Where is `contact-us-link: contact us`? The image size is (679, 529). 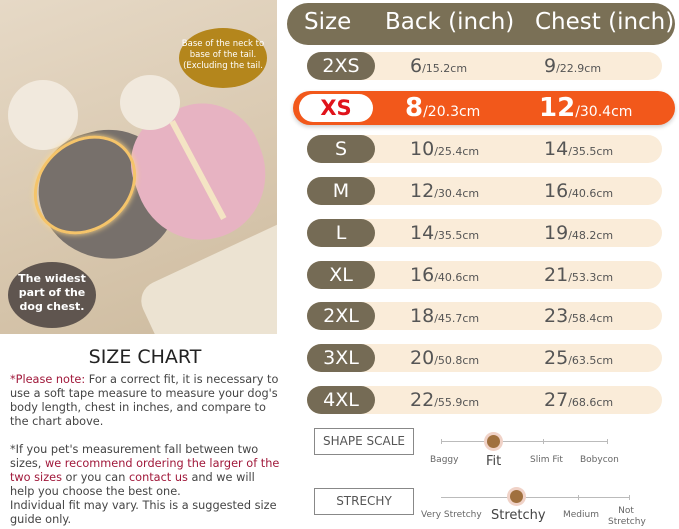 contact-us-link: contact us is located at coordinates (158, 477).